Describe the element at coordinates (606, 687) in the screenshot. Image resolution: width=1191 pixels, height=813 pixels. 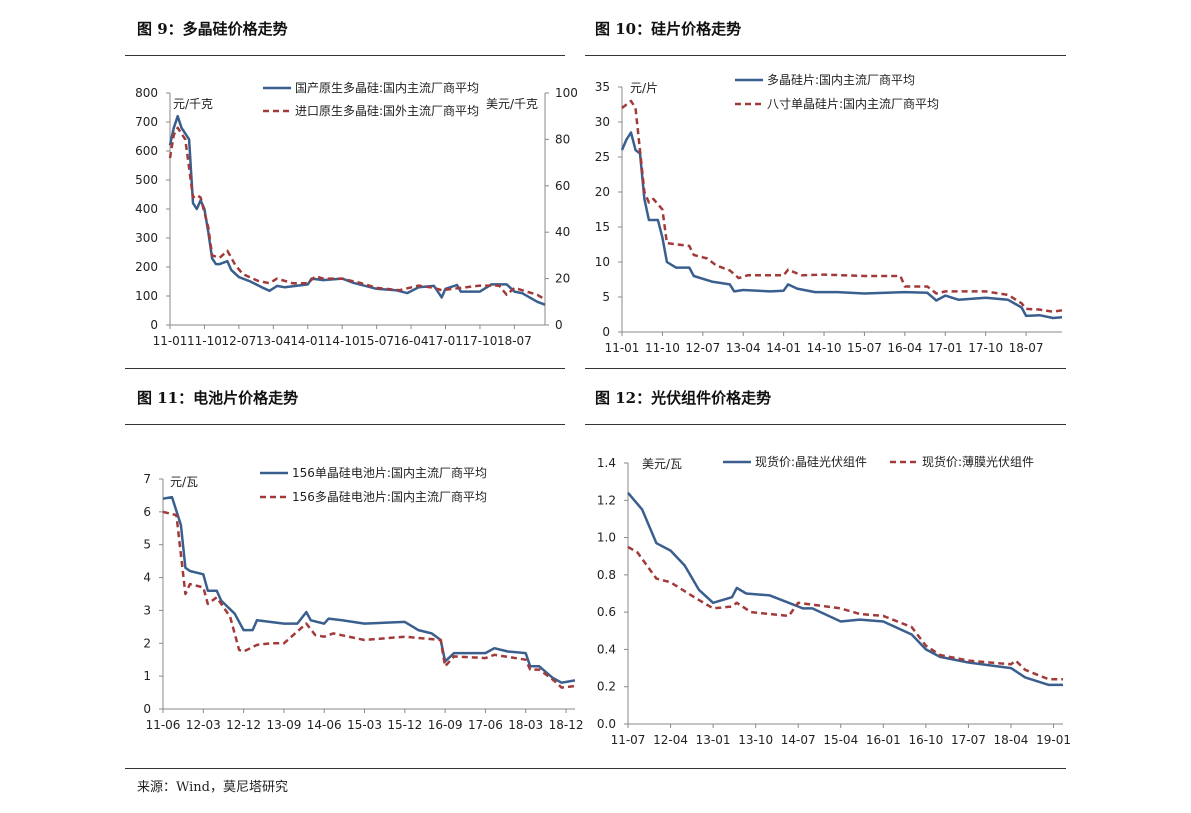
I see `y-tick-label: 0.2` at that location.